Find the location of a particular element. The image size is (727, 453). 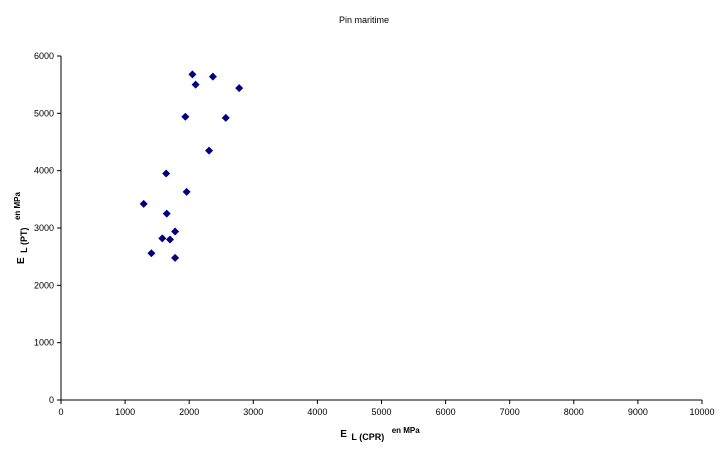

x-tick-label: 6000 is located at coordinates (446, 412).